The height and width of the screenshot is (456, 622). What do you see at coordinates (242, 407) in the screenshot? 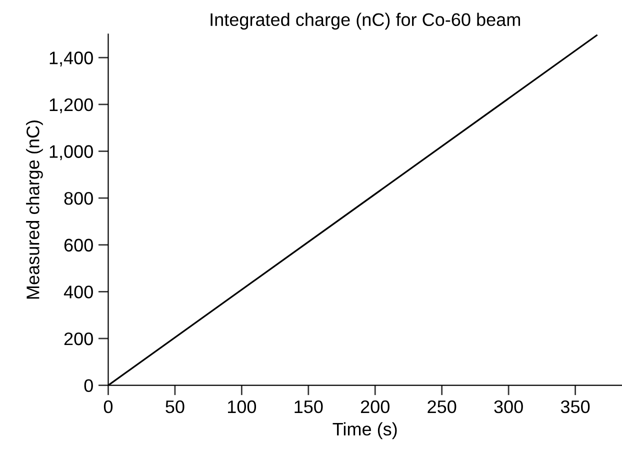
I see `x-tick-label: 100` at bounding box center [242, 407].